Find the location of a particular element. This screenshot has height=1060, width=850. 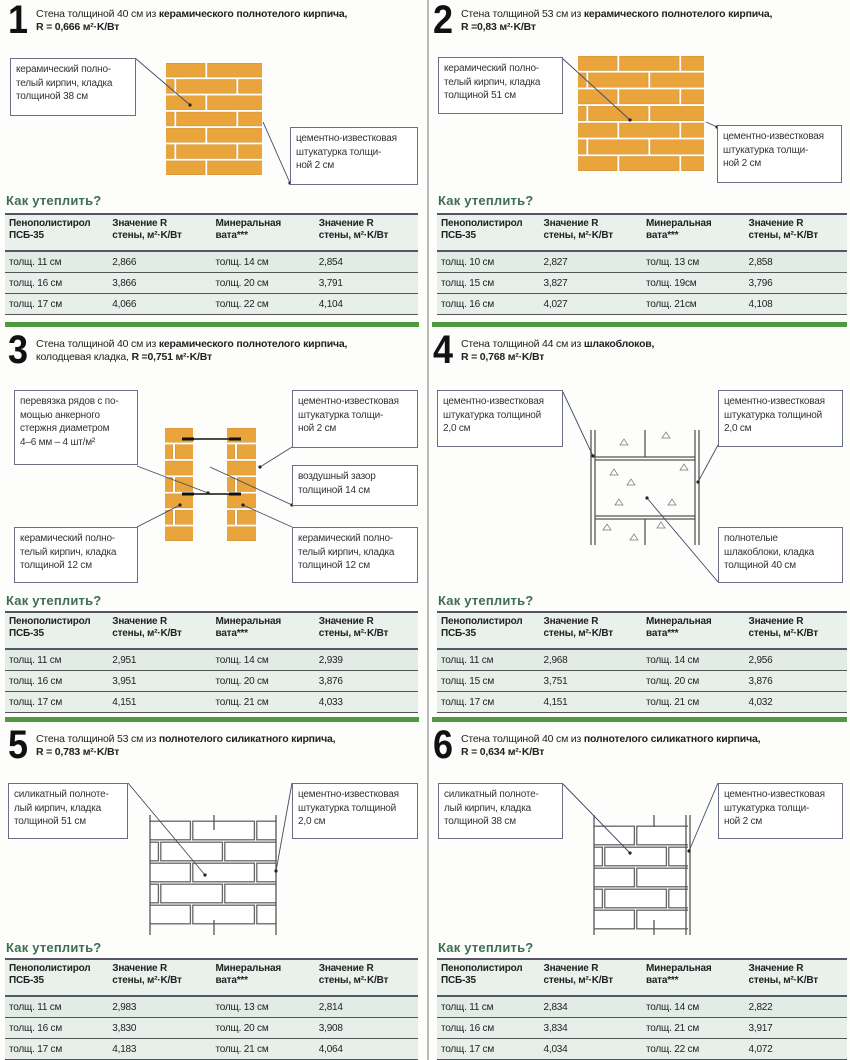

silicate-masonry is located at coordinates (213, 872).